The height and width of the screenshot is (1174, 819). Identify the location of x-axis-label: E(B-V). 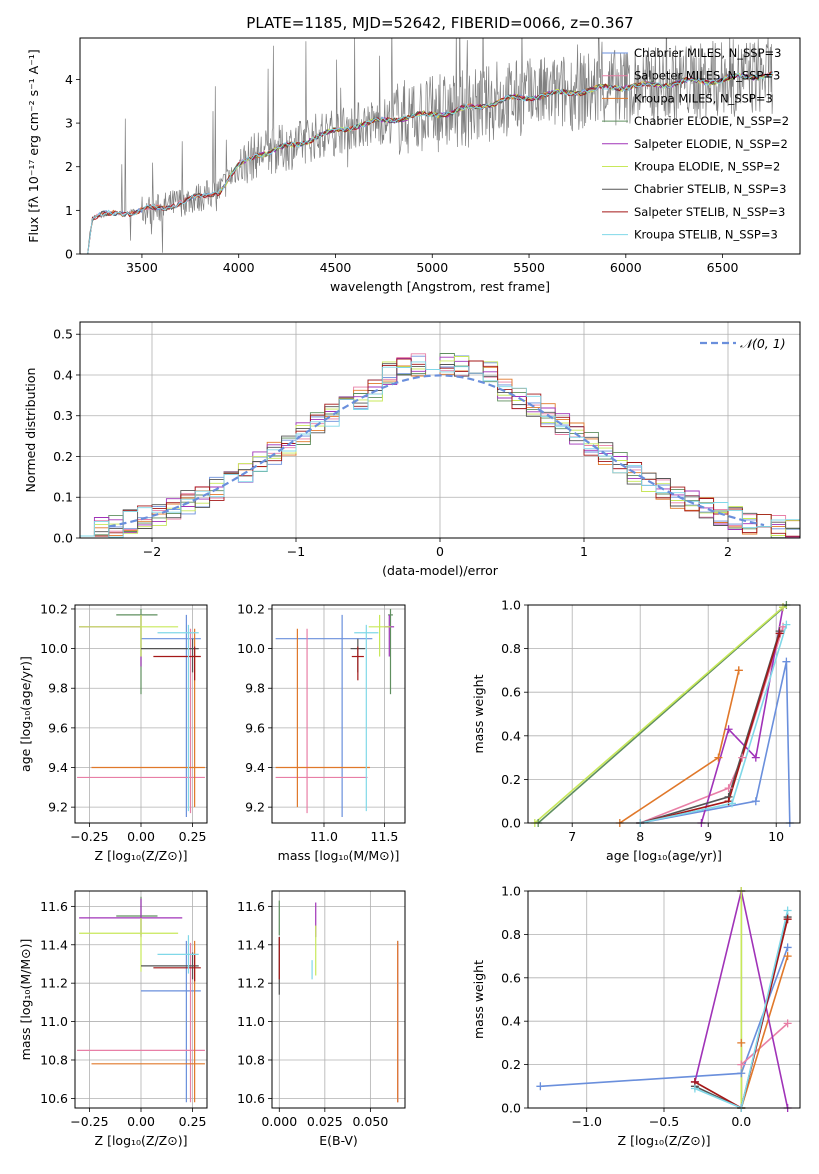
(338, 1140).